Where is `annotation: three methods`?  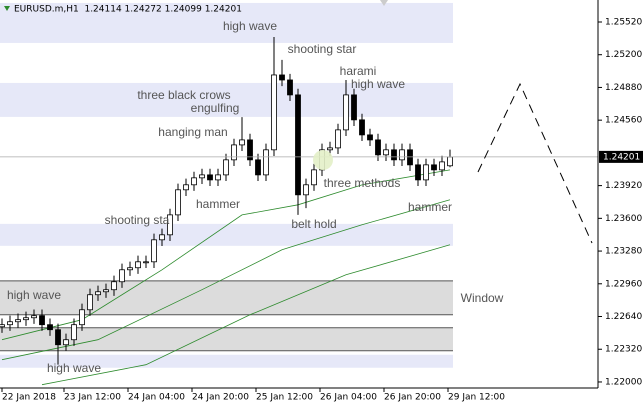 annotation: three methods is located at coordinates (362, 183).